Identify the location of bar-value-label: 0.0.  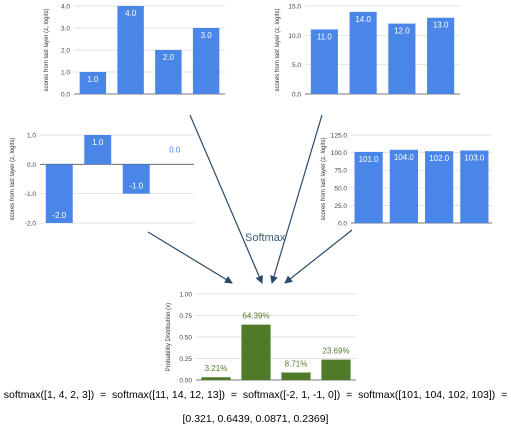
(175, 149).